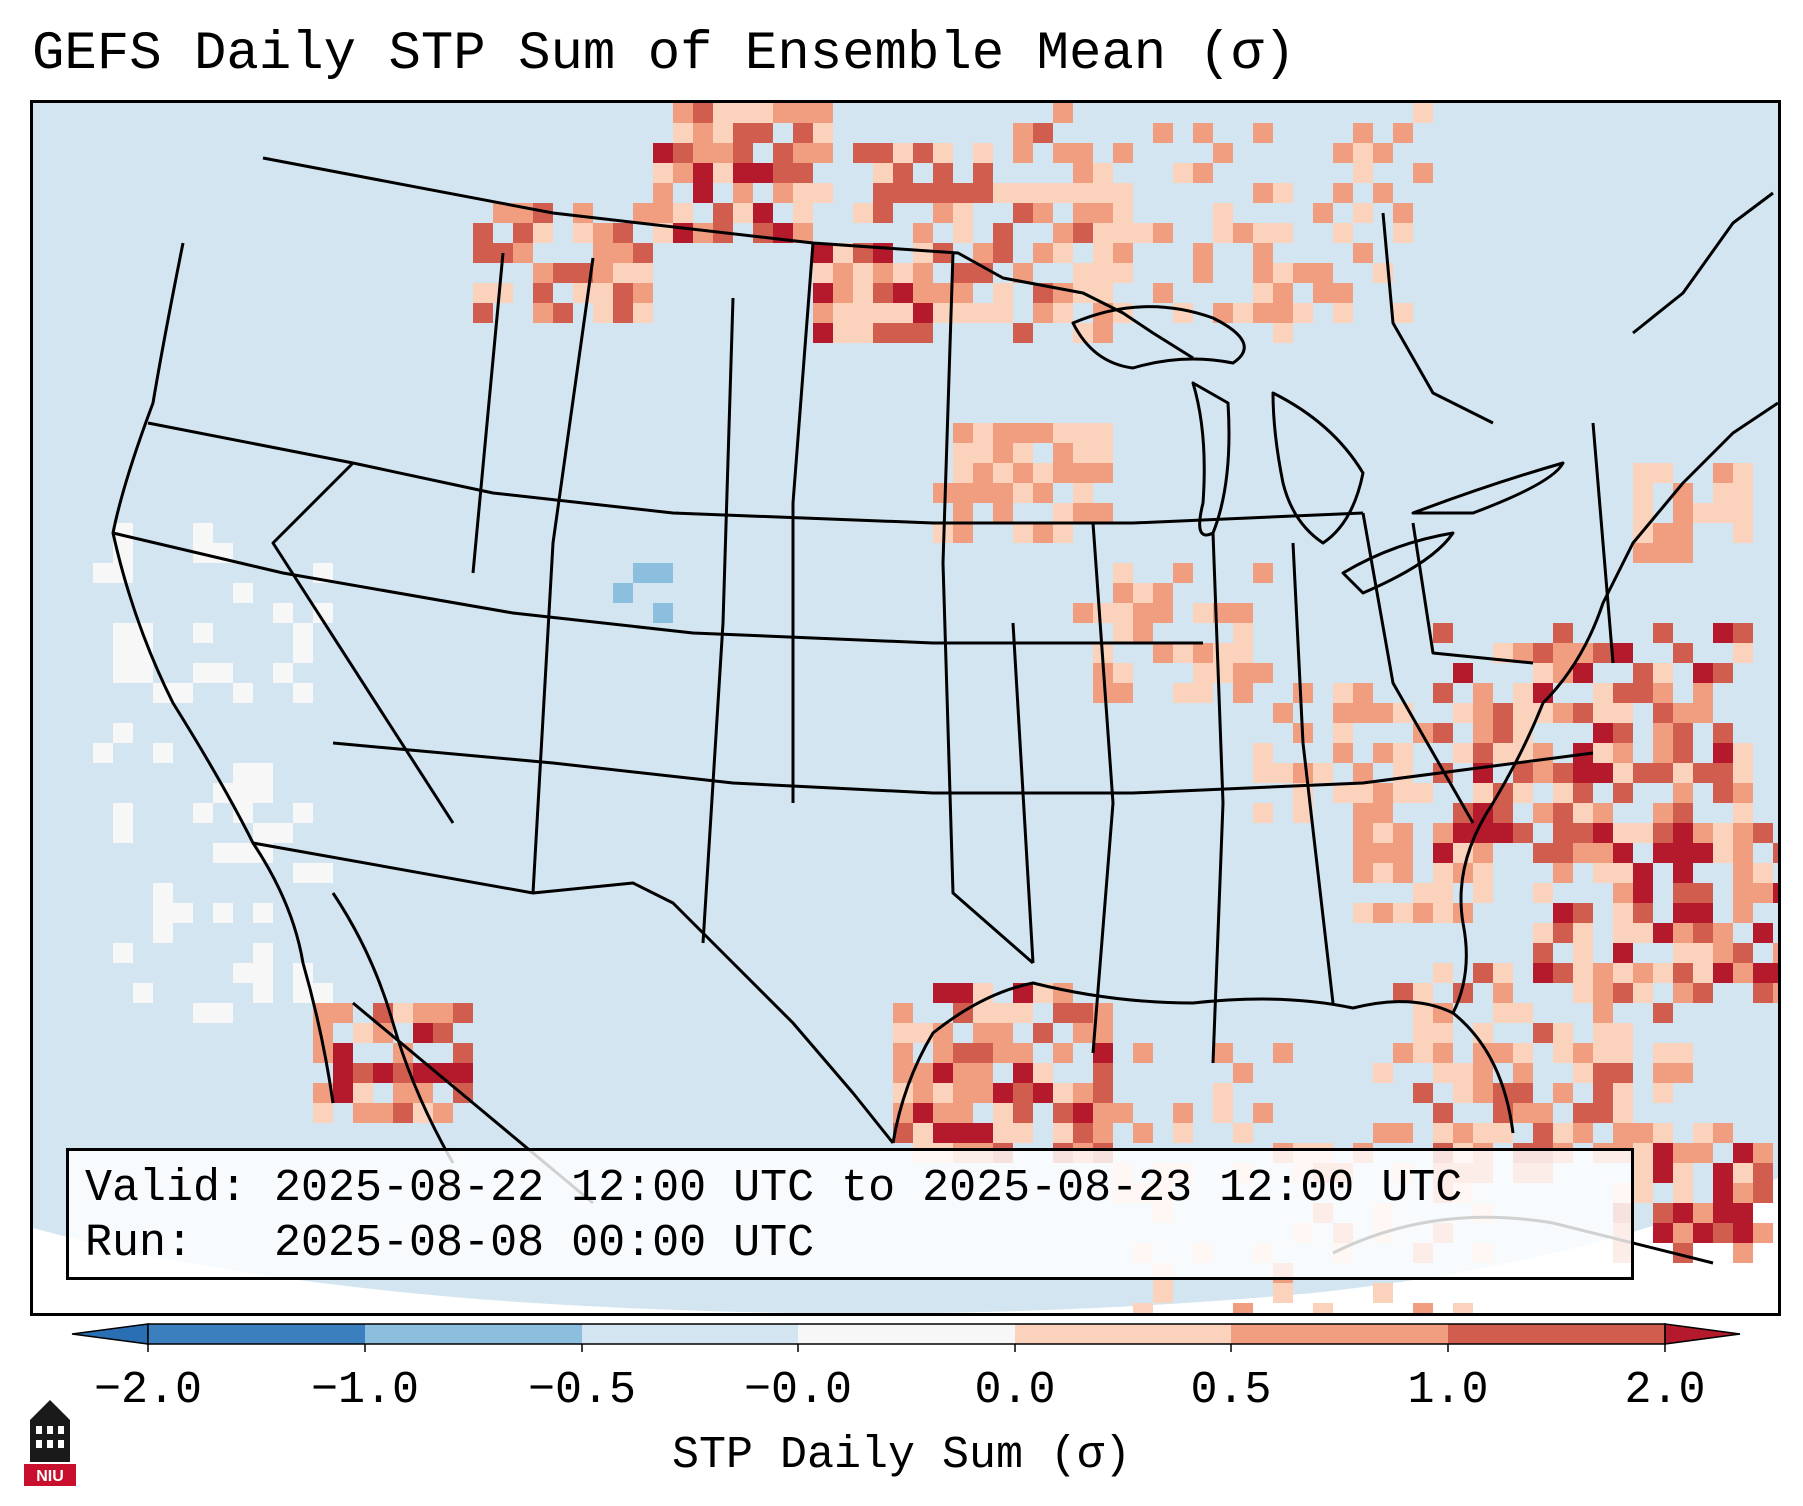 The height and width of the screenshot is (1506, 1803). I want to click on colorbar-tick-label: 0.0, so click(1015, 1390).